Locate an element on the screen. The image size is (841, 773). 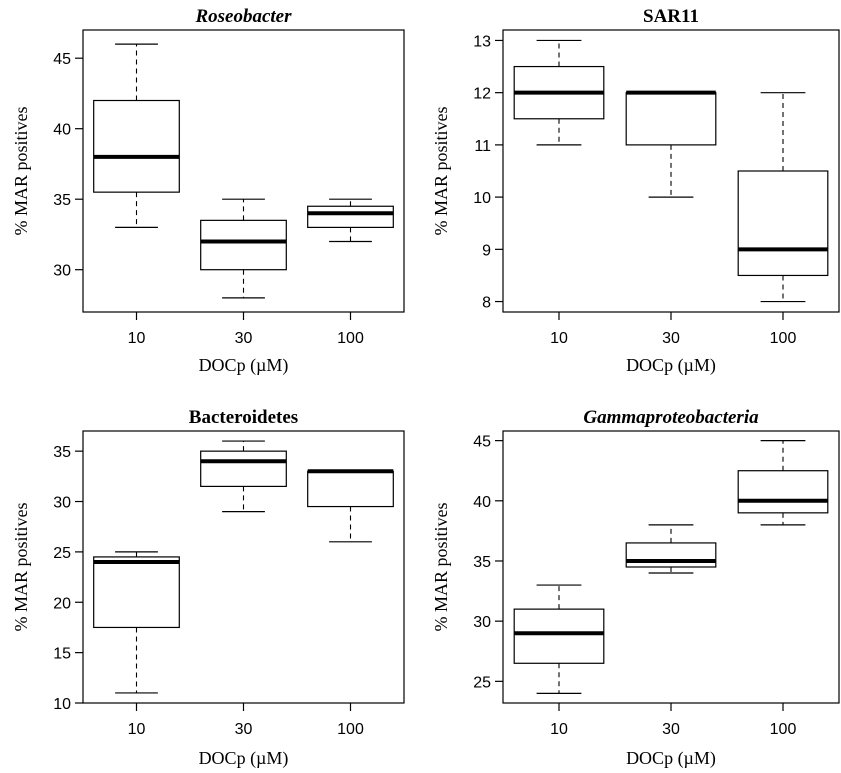
y-tick-label: 12 is located at coordinates (482, 94).